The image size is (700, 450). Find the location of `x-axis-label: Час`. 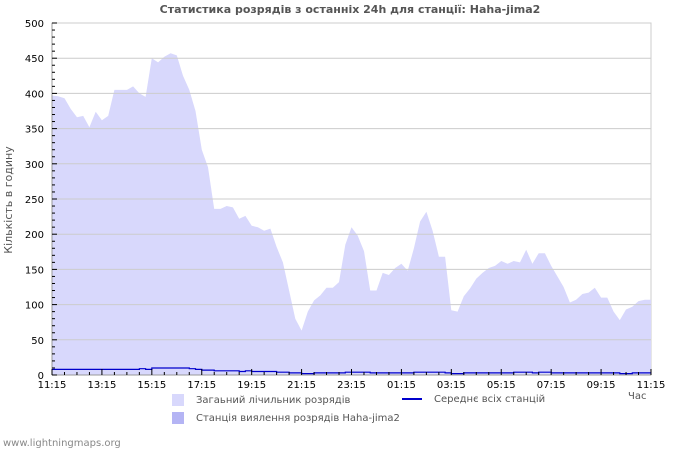

x-axis-label: Час is located at coordinates (637, 396).